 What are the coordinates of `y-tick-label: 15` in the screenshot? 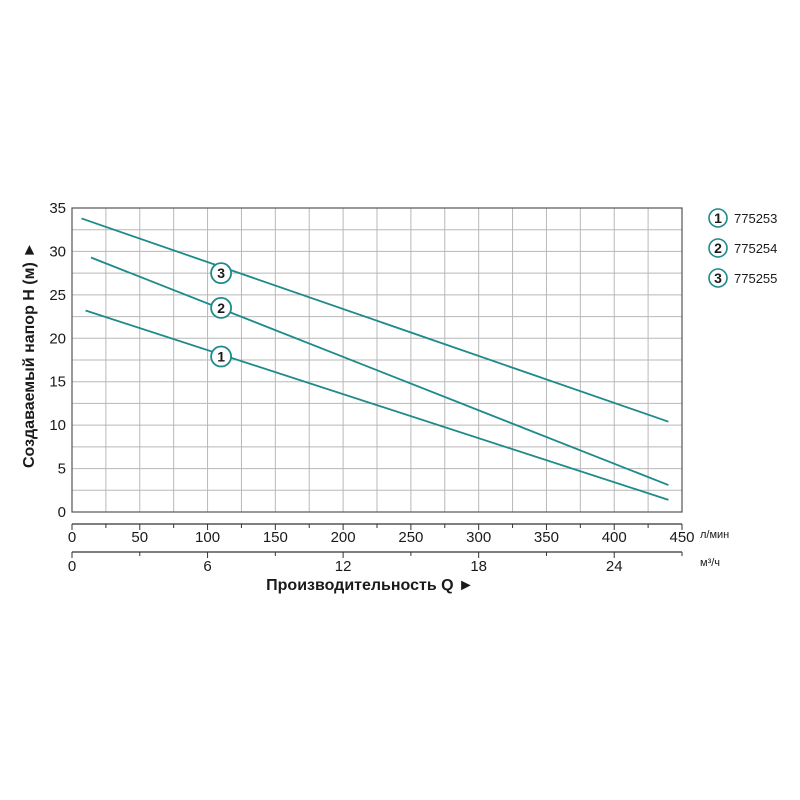 It's located at (57, 382).